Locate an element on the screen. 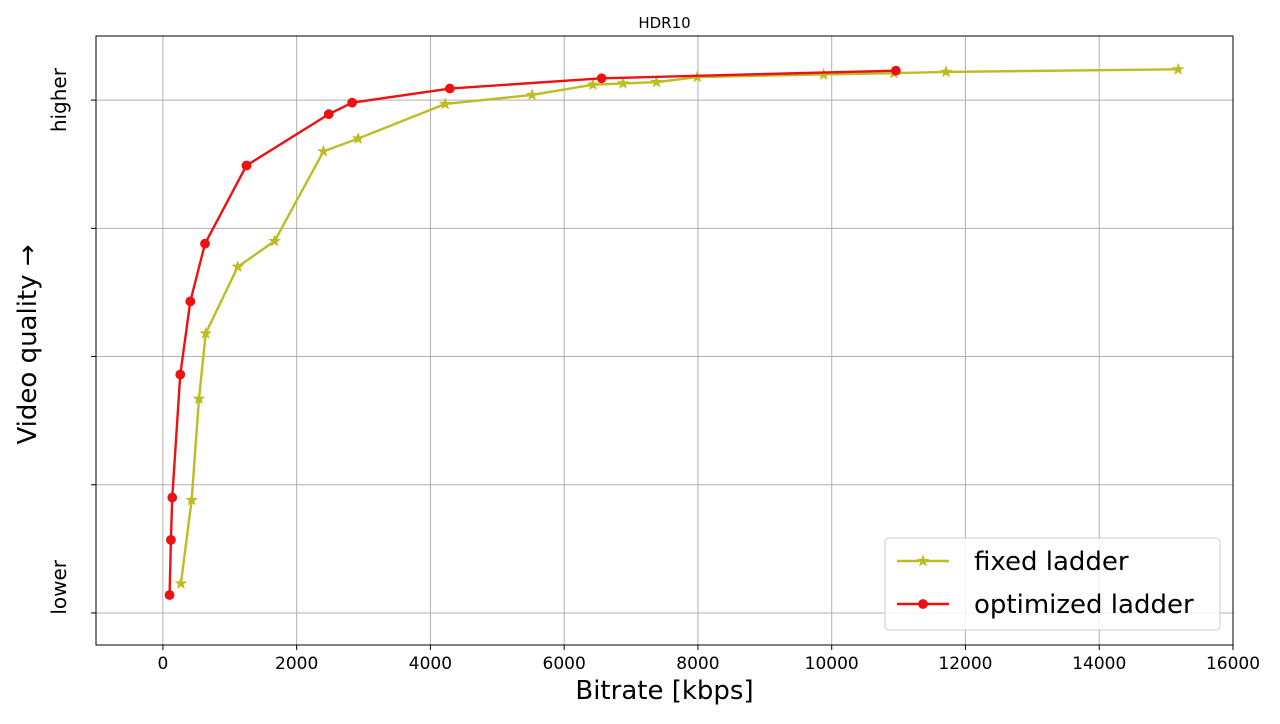  legend-label: optimized ladder is located at coordinates (1084, 605).